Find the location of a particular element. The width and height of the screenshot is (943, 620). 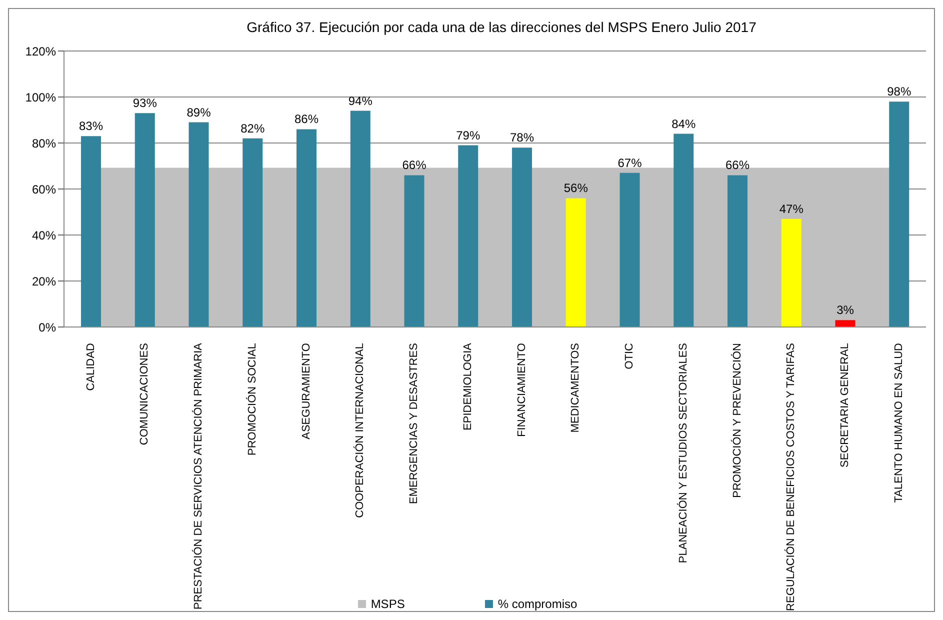

data-label: 86% is located at coordinates (306, 119).